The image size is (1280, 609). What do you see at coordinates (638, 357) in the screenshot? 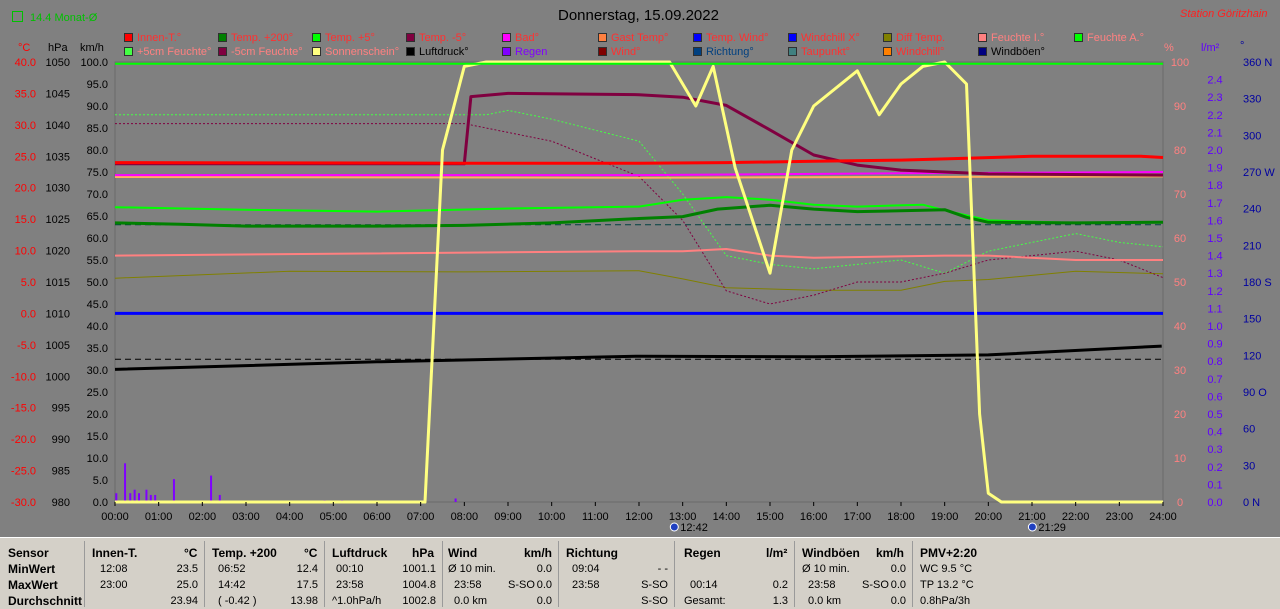
I see `series-luftdruck` at bounding box center [638, 357].